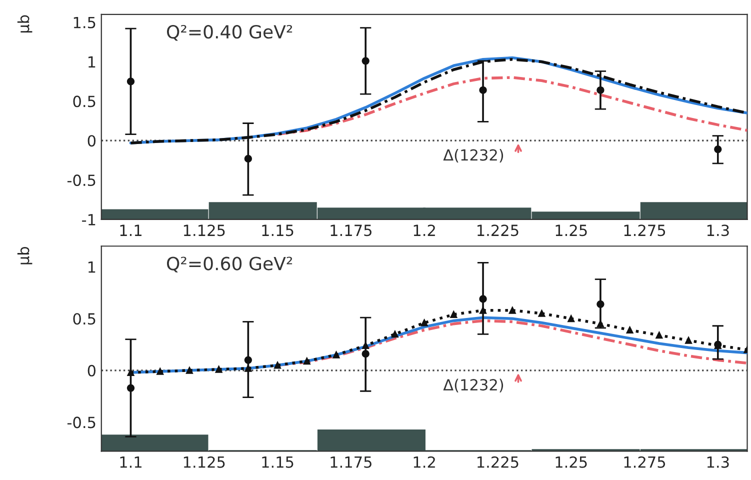 This screenshot has width=751, height=480. I want to click on y-tick-label: -1, so click(89, 220).